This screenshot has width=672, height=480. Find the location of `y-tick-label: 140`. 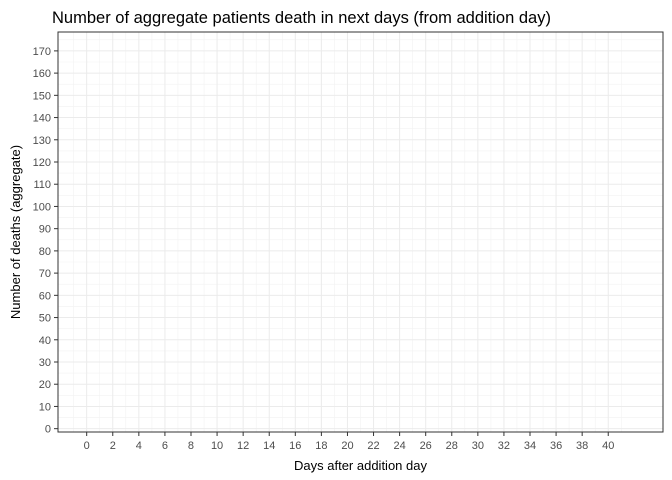

y-tick-label: 140 is located at coordinates (42, 119).